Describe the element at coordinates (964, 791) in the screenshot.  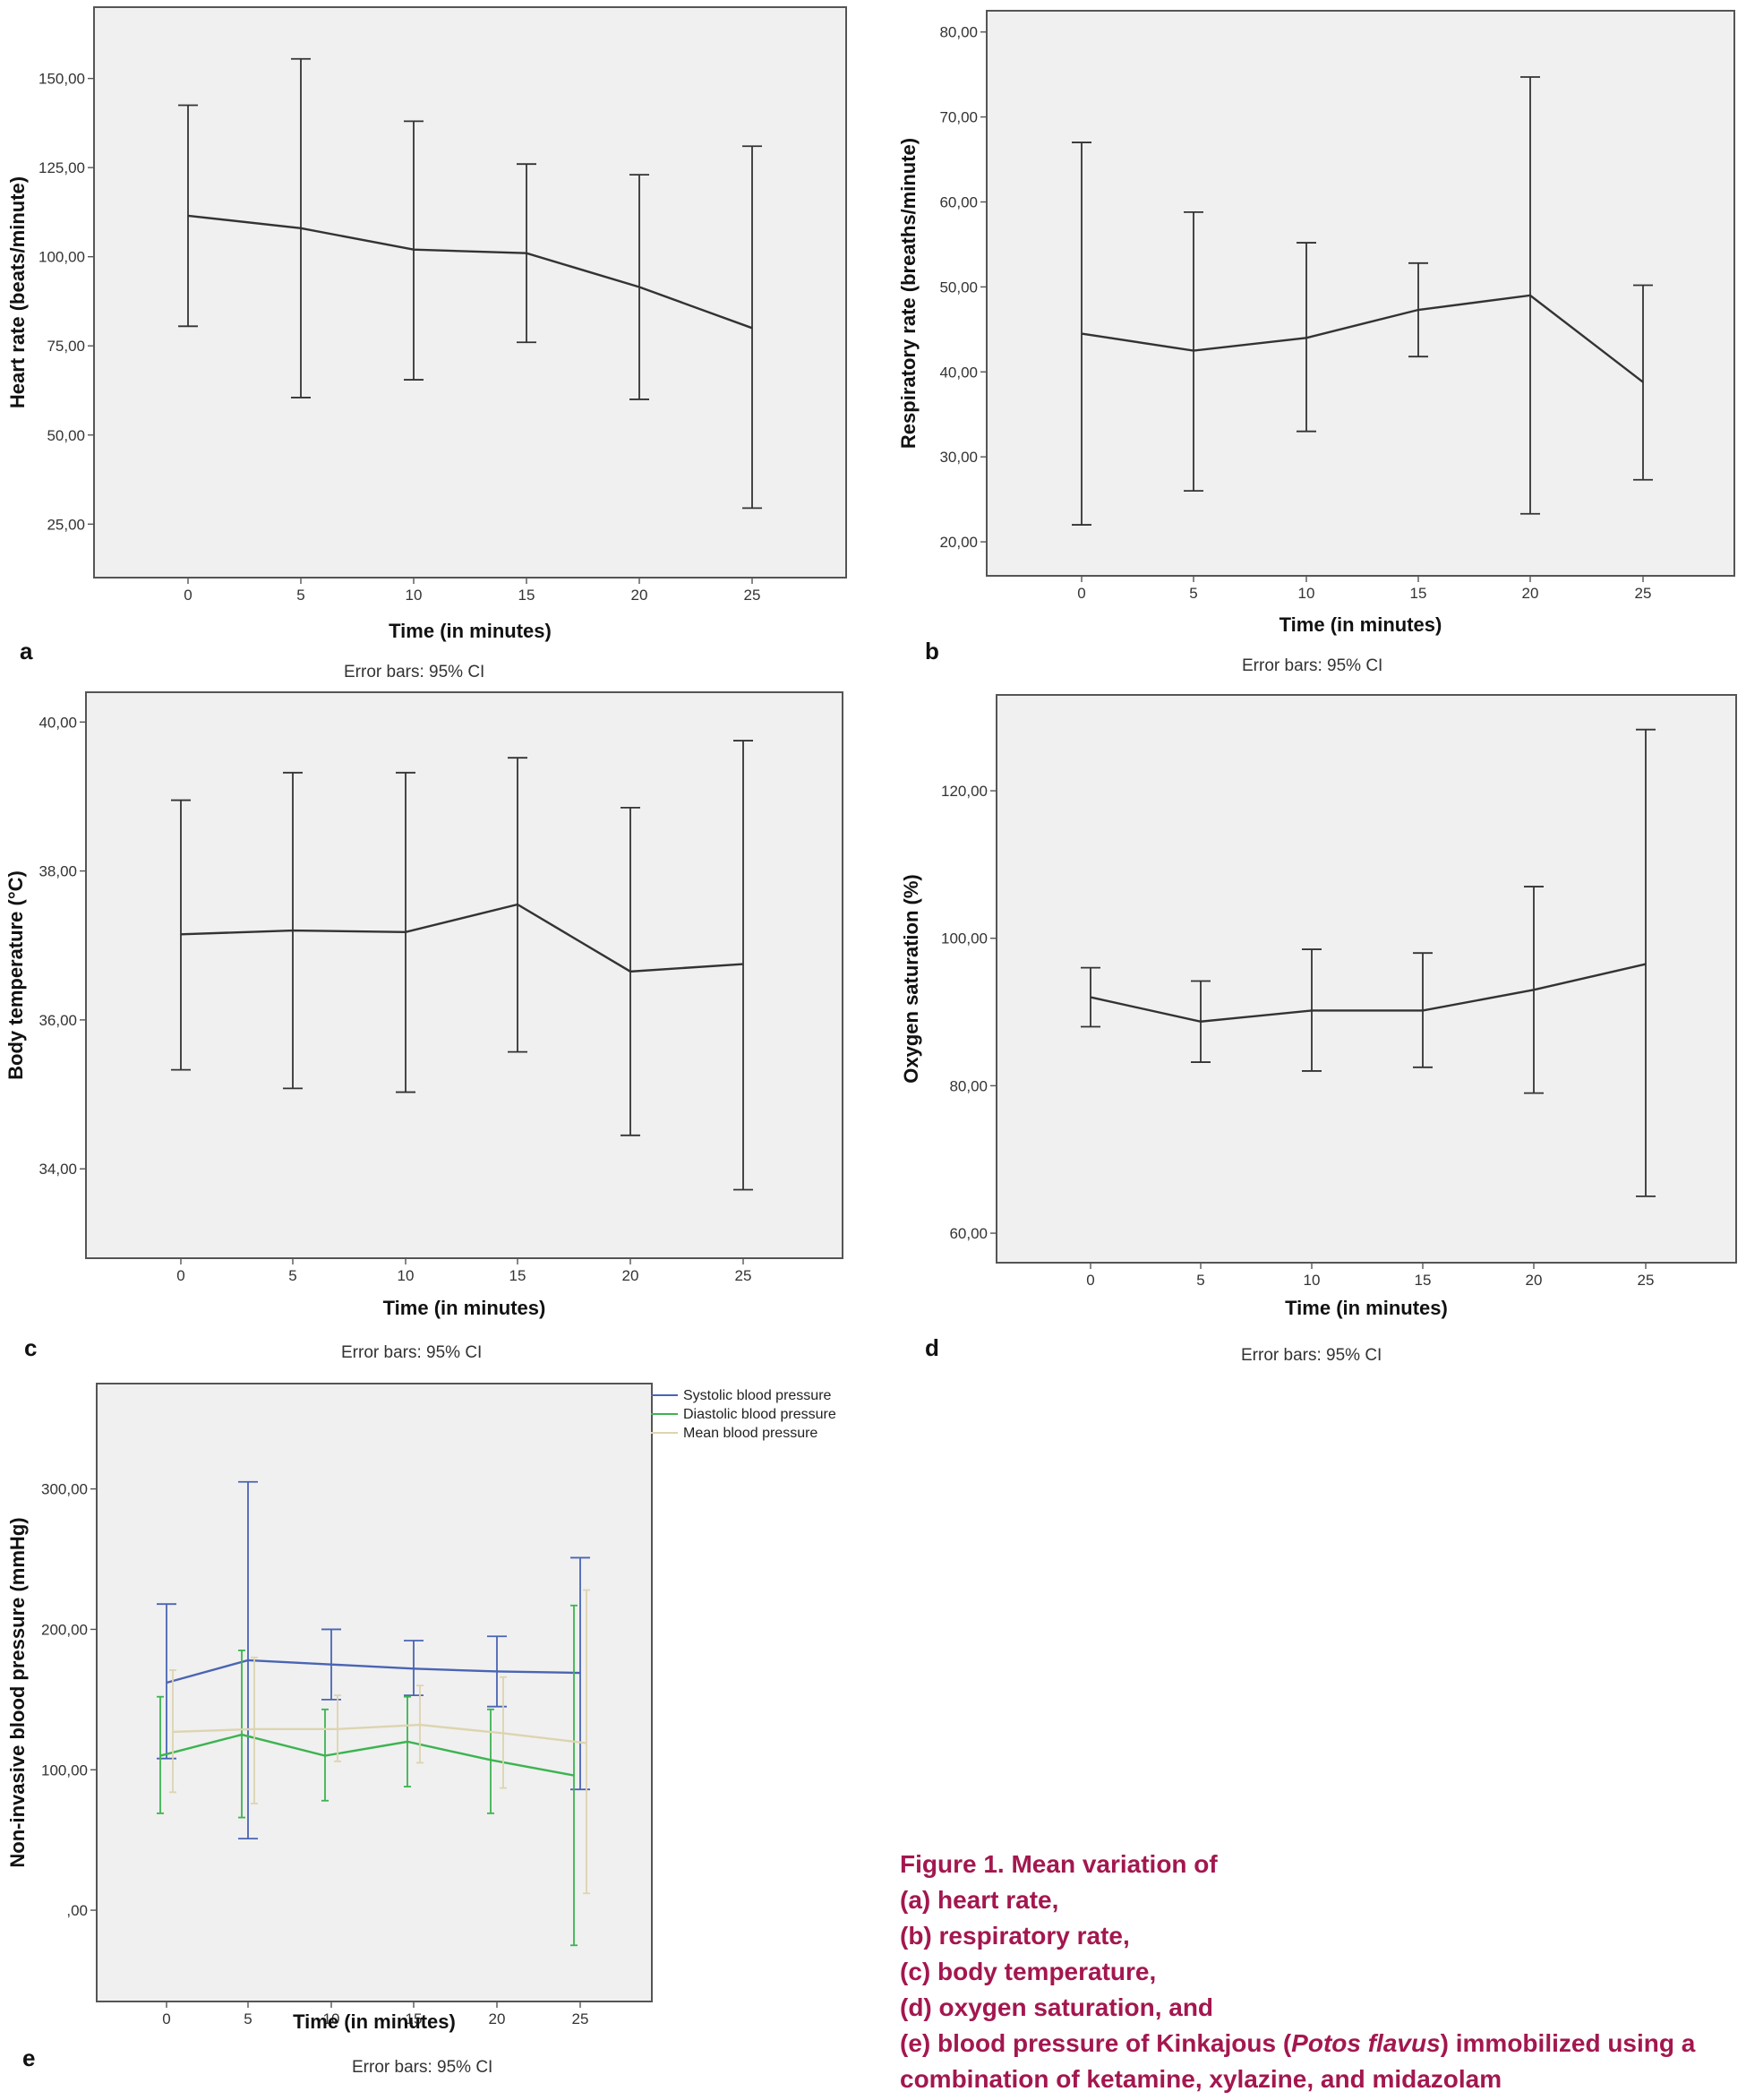
I see `y-tick-label: 120,00` at that location.